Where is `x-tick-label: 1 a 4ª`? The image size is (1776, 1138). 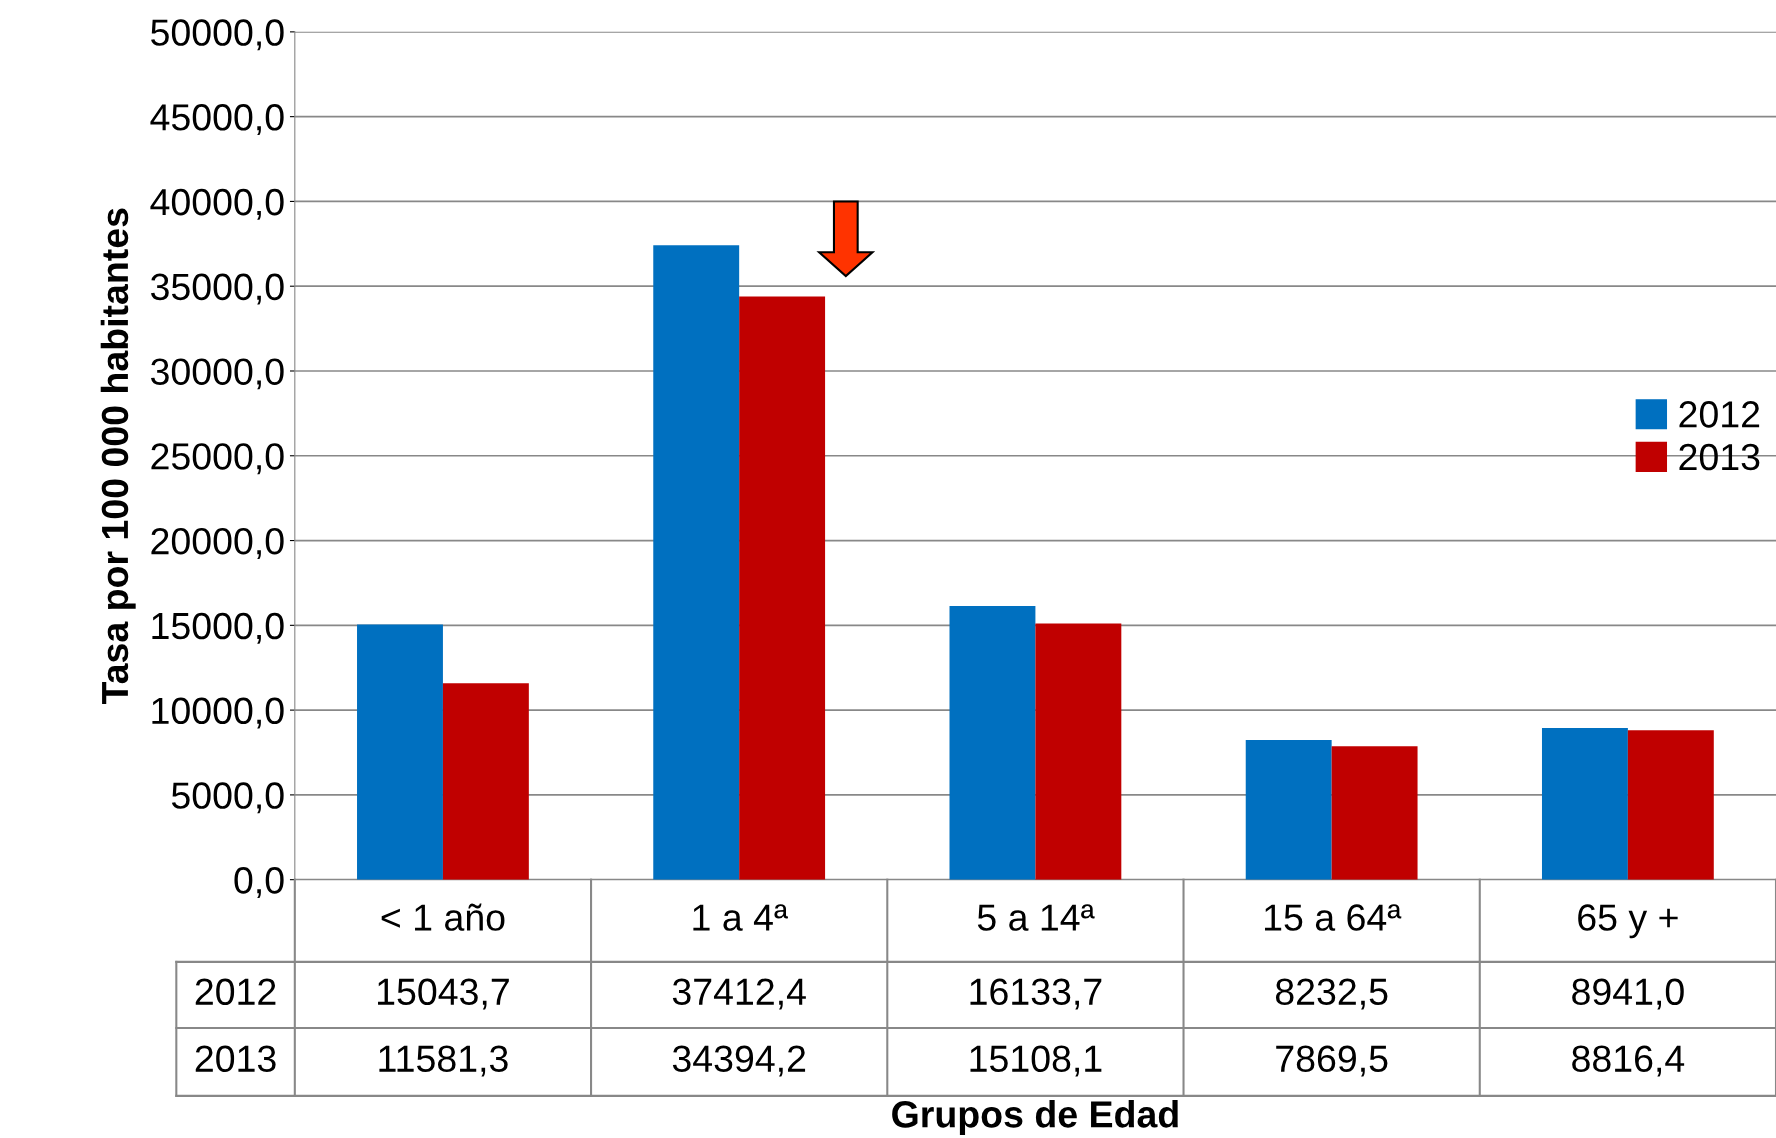
x-tick-label: 1 a 4ª is located at coordinates (740, 917).